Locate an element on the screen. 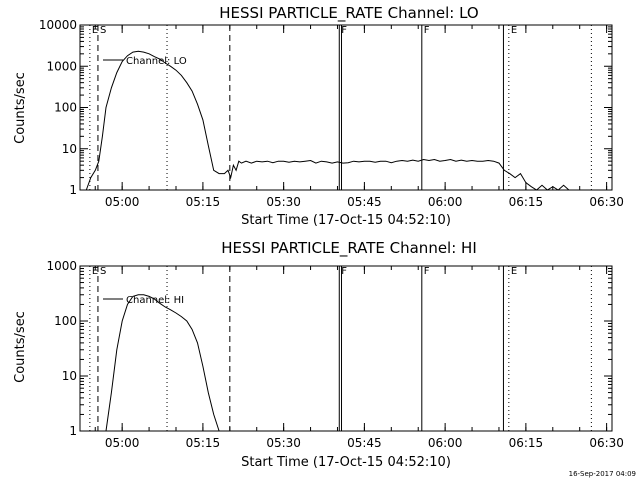 Image resolution: width=640 pixels, height=480 pixels. x-axis-label-lo: Start Time (17-Oct-15 04:52:10) is located at coordinates (346, 220).